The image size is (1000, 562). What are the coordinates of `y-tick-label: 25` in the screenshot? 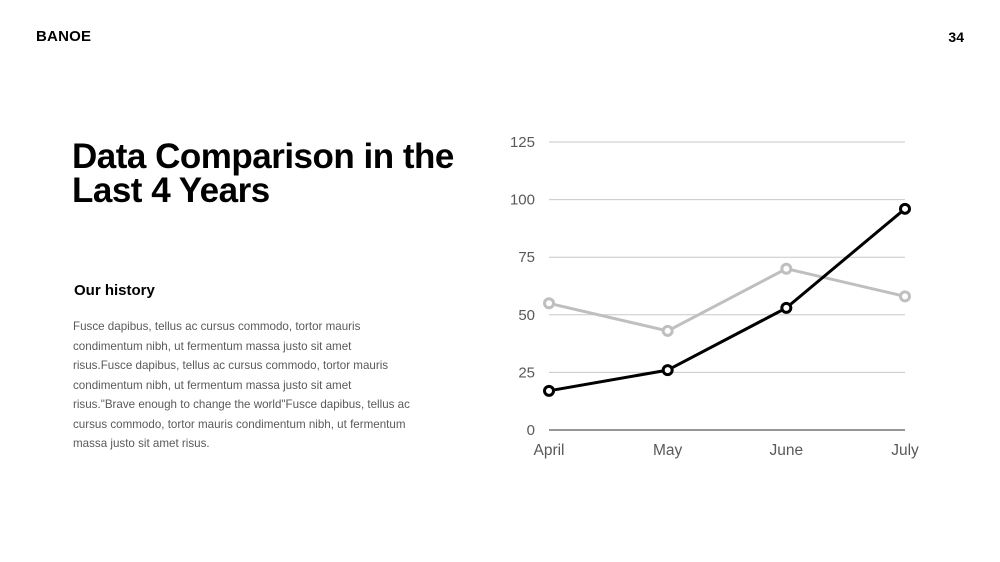 It's located at (526, 372).